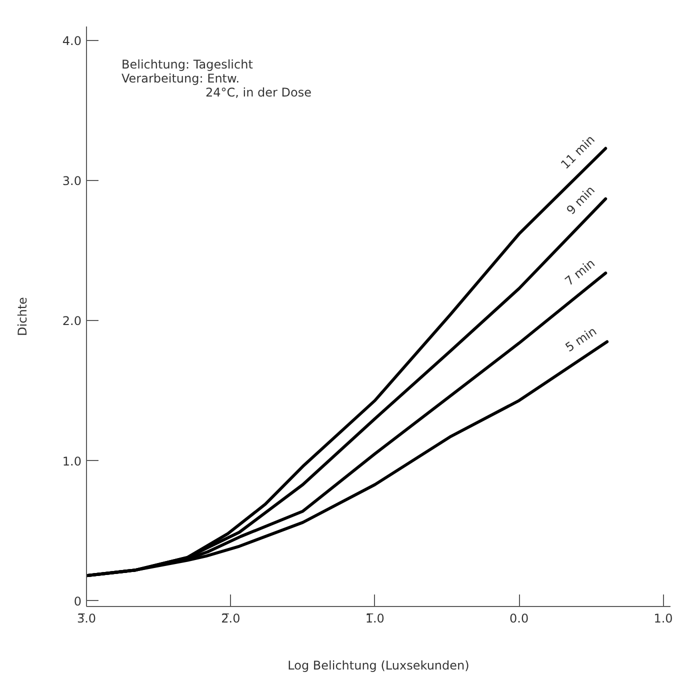 The height and width of the screenshot is (682, 674). Describe the element at coordinates (22, 316) in the screenshot. I see `y-axis-title: Dichte` at that location.